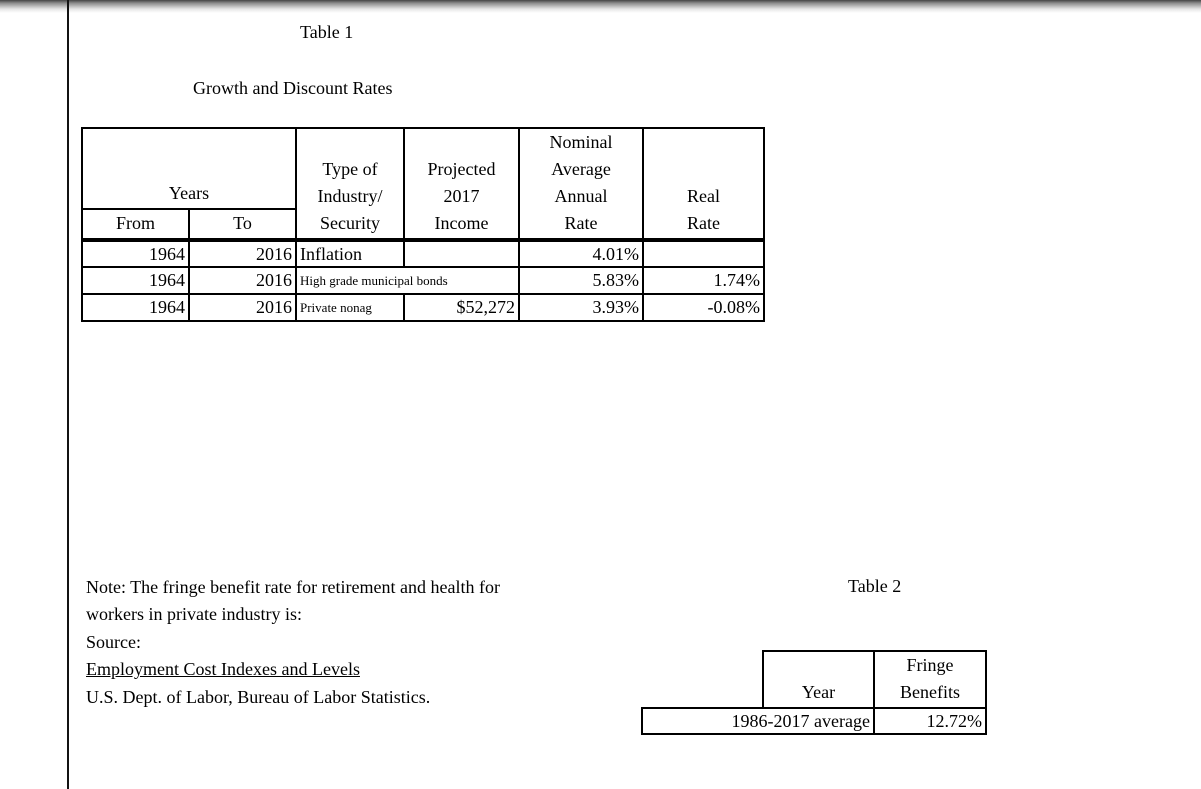 The image size is (1201, 789). Describe the element at coordinates (581, 253) in the screenshot. I see `row1-nominal-cell: 4.01%` at that location.